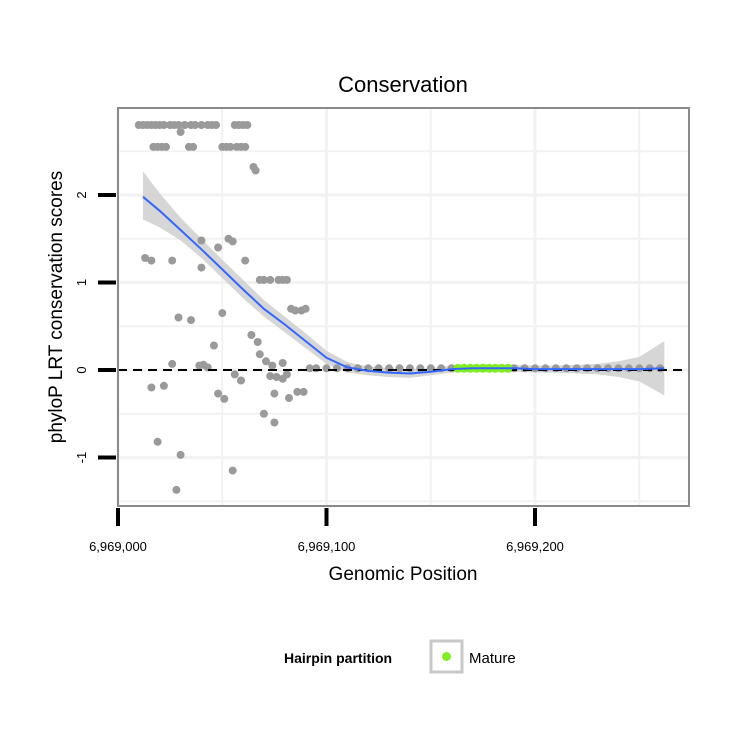 The width and height of the screenshot is (750, 750). Describe the element at coordinates (95, 327) in the screenshot. I see `y-axis: -1 0 1 2` at that location.